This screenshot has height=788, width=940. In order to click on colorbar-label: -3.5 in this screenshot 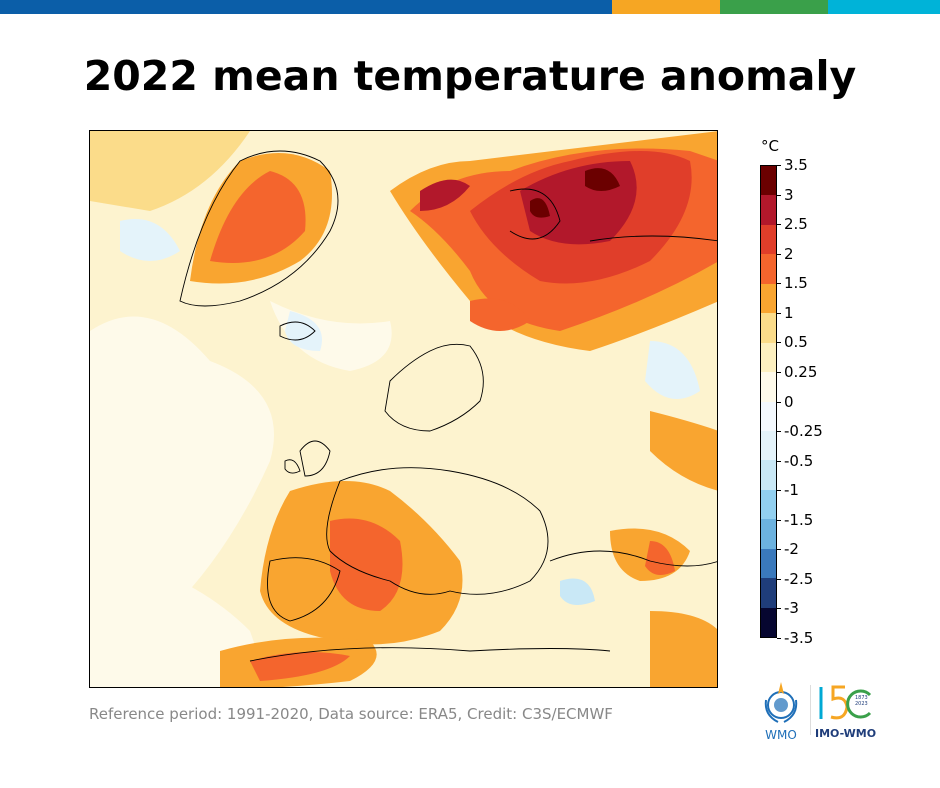, I will do `click(799, 638)`.